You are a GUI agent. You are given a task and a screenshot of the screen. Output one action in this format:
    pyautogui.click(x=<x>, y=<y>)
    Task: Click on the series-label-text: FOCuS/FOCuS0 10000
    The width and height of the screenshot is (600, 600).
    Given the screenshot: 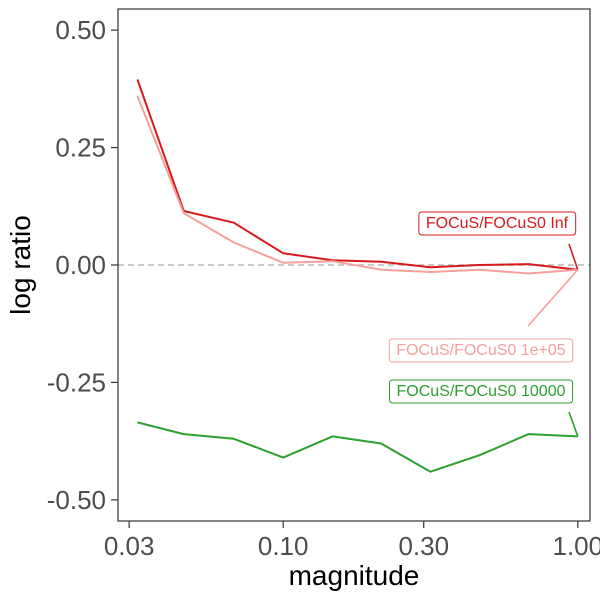 What is the action you would take?
    pyautogui.click(x=481, y=391)
    